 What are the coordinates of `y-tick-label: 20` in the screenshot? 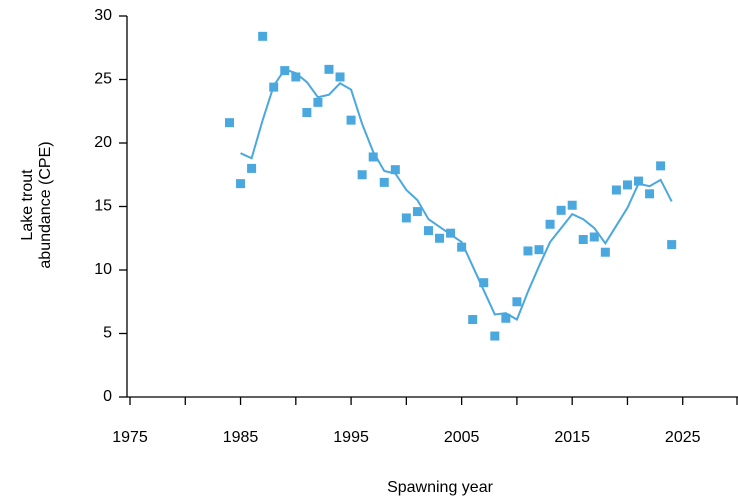 It's located at (103, 142).